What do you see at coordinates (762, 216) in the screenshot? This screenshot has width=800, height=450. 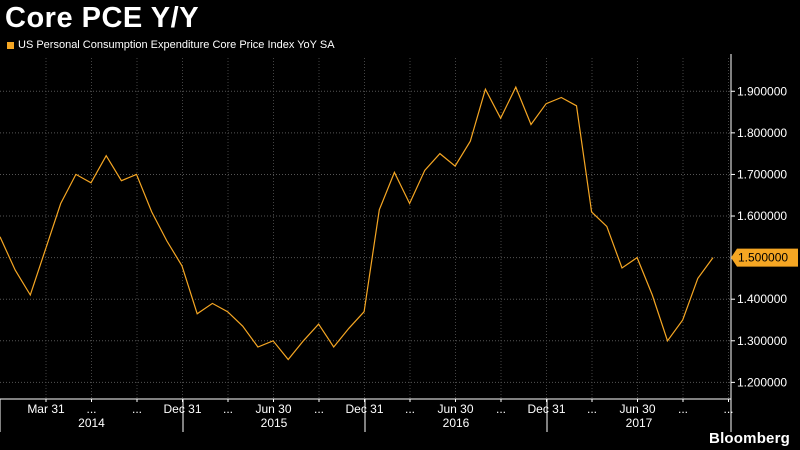 I see `y-tick-label: 1.600000` at bounding box center [762, 216].